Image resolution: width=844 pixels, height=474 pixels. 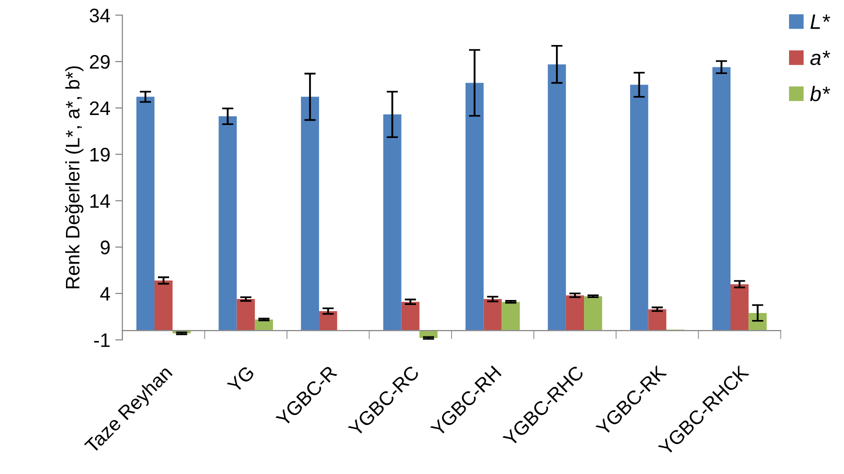 I want to click on y-tick-label: 34, so click(x=100, y=15).